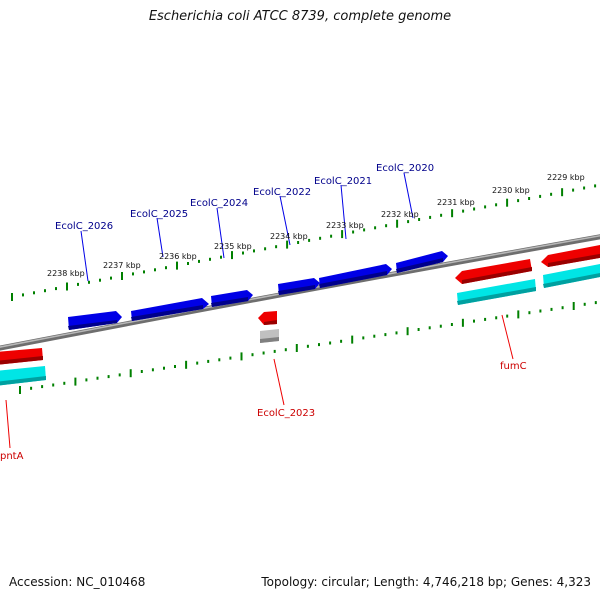 Image resolution: width=600 pixels, height=600 pixels. Describe the element at coordinates (122, 265) in the screenshot. I see `tick-label: 2237 kbp` at that location.